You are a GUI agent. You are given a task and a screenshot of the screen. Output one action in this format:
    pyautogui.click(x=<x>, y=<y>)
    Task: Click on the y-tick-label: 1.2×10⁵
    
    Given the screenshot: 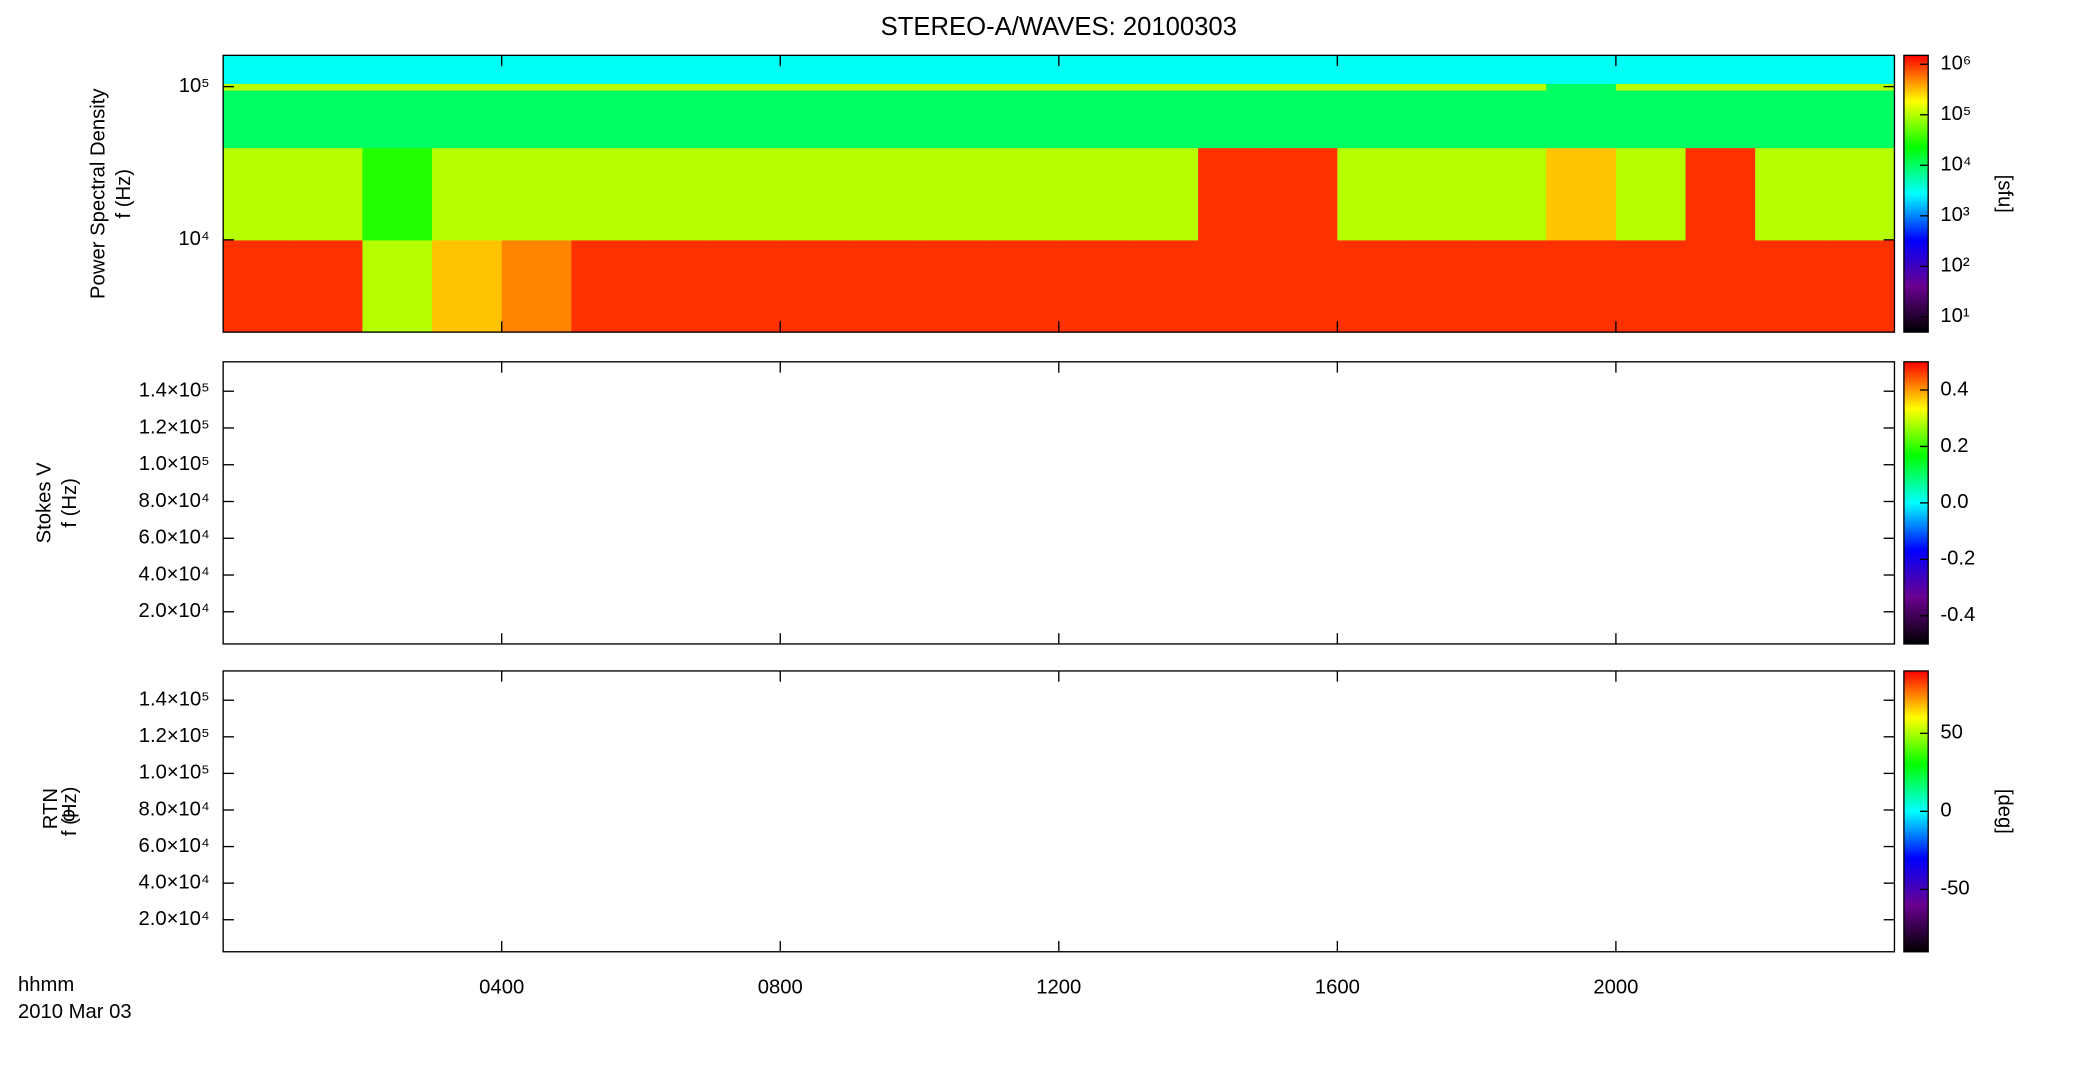 What is the action you would take?
    pyautogui.click(x=174, y=736)
    